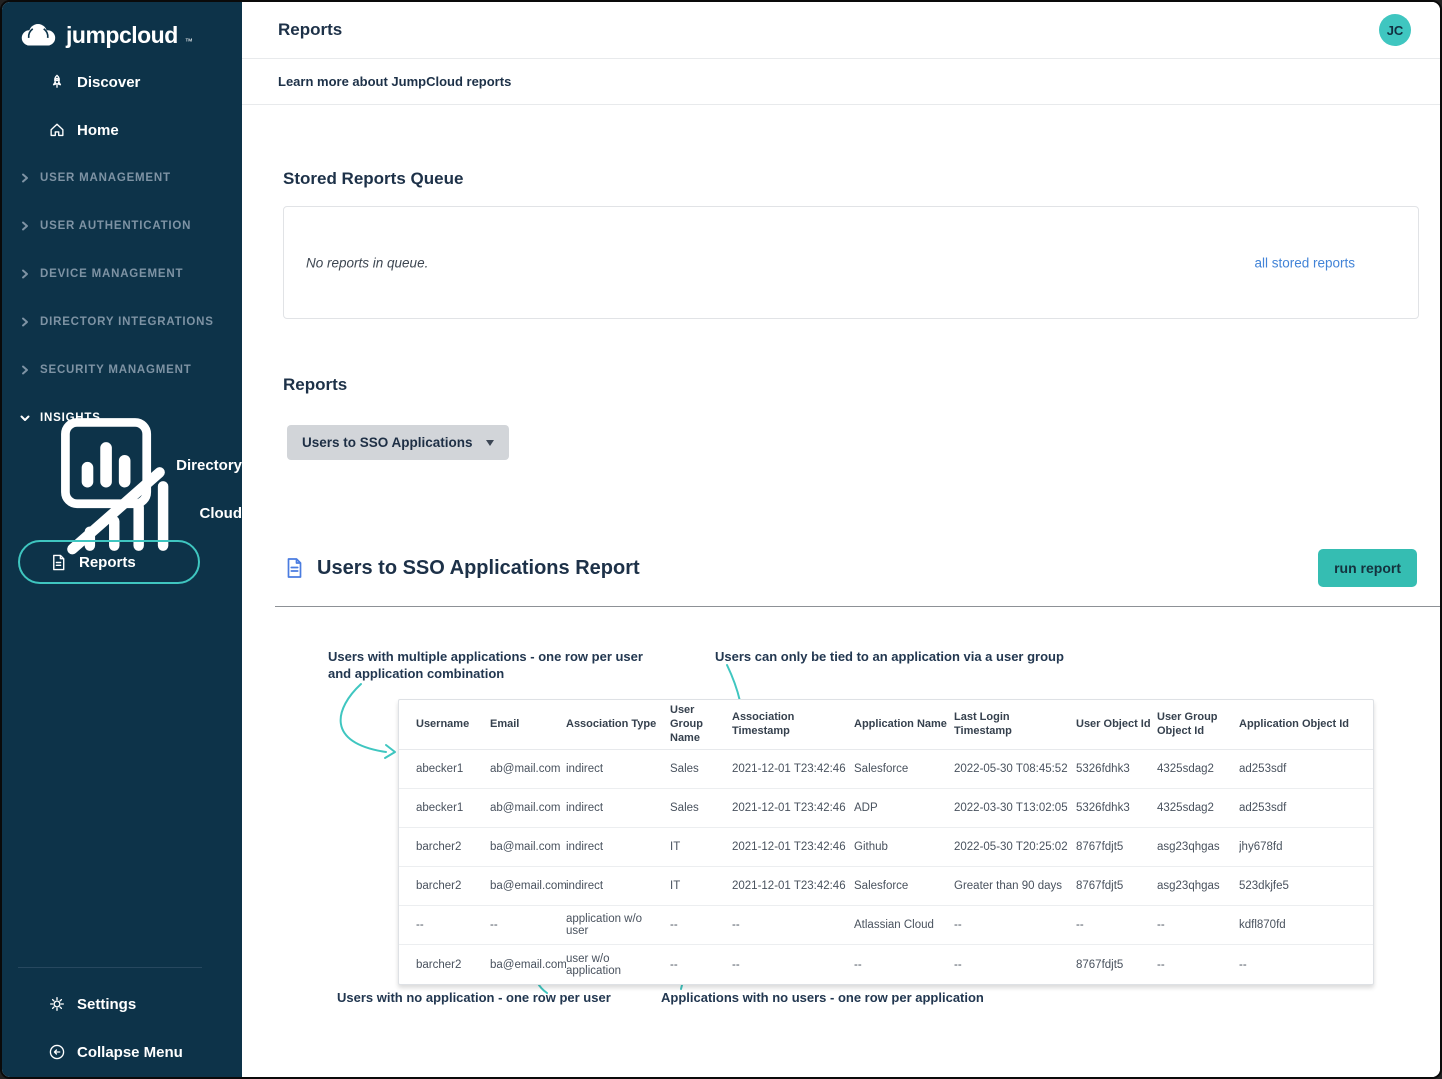  I want to click on user-avatar: JC, so click(1395, 30).